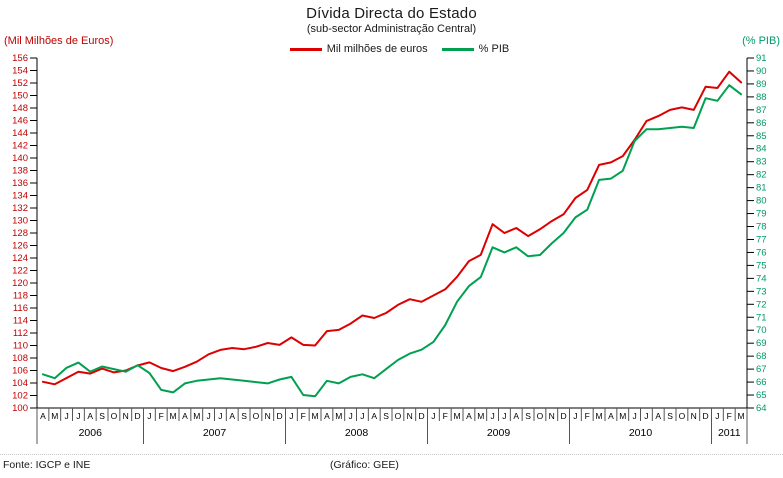 This screenshot has width=783, height=478. What do you see at coordinates (761, 369) in the screenshot?
I see `svg-text: 67` at bounding box center [761, 369].